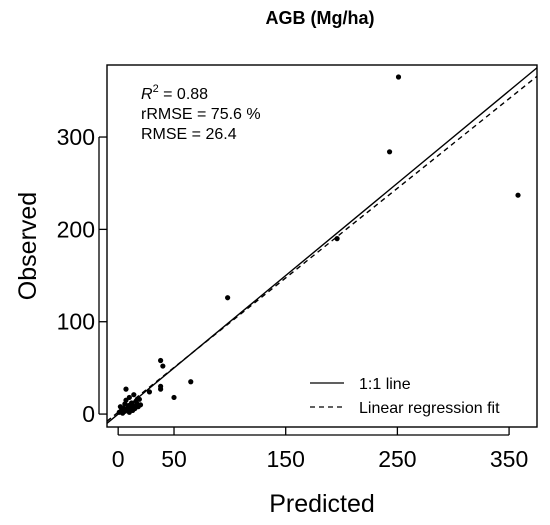 This screenshot has height=525, width=550. Describe the element at coordinates (385, 384) in the screenshot. I see `legend-label-1-1-line: 1:1 line` at that location.